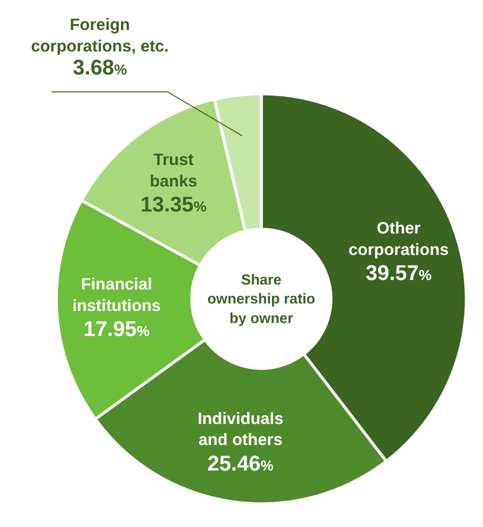  I want to click on slice-label: Financial institutions, so click(116, 295).